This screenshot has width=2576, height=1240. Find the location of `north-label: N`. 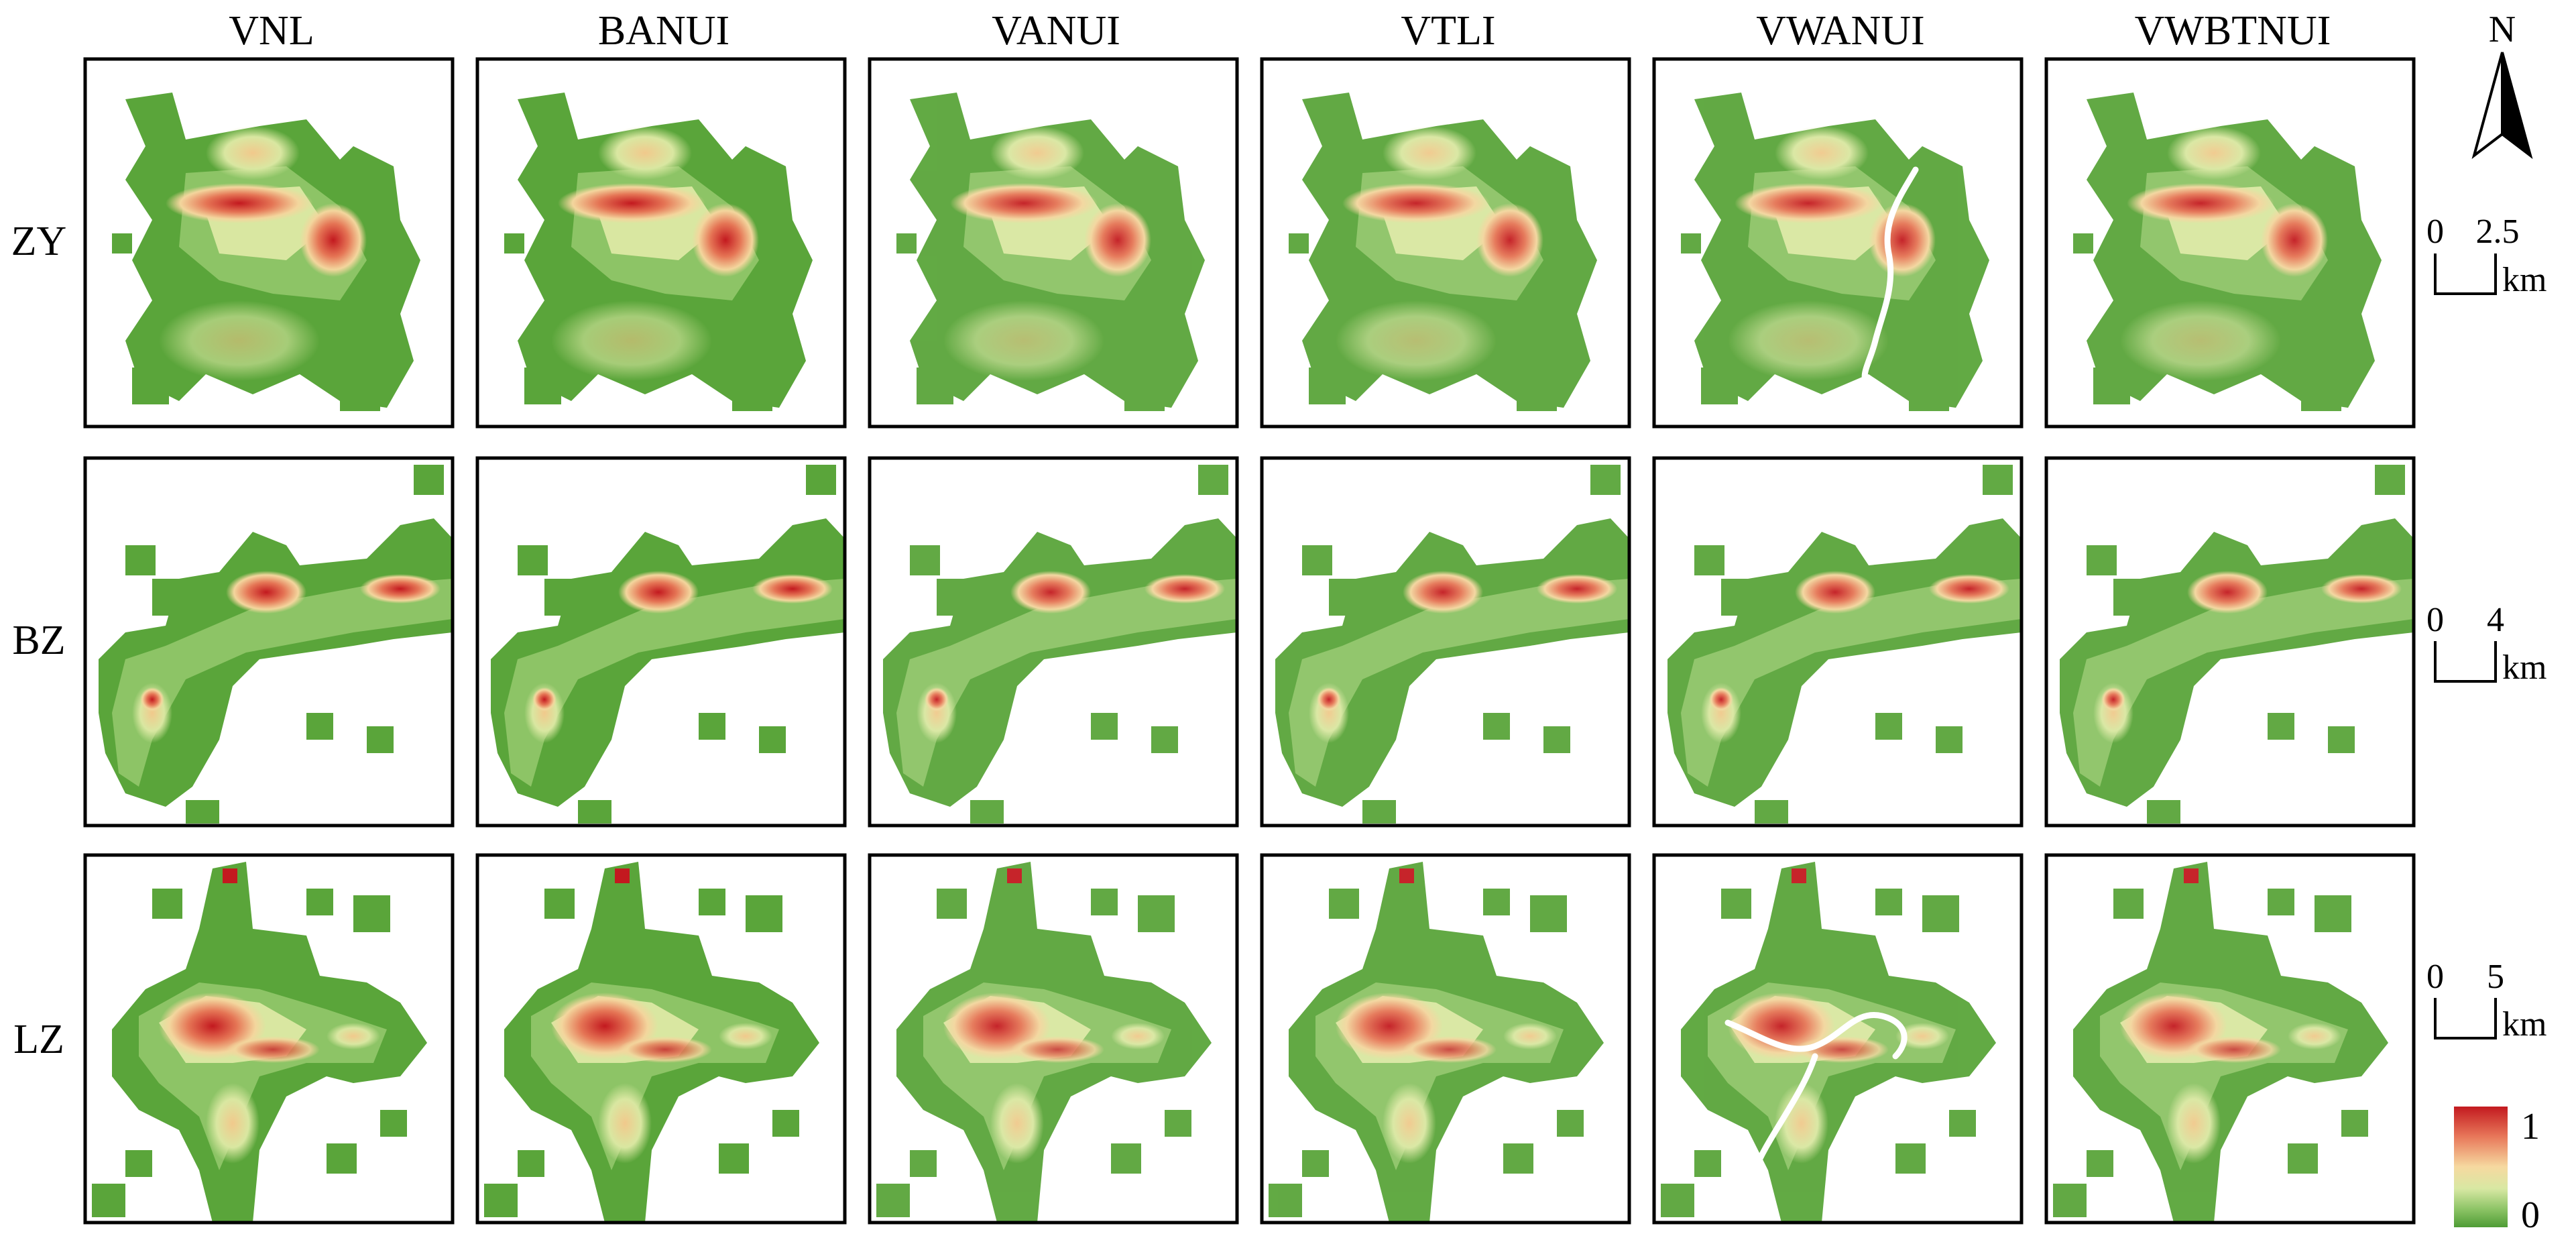

north-label: N is located at coordinates (2502, 30).